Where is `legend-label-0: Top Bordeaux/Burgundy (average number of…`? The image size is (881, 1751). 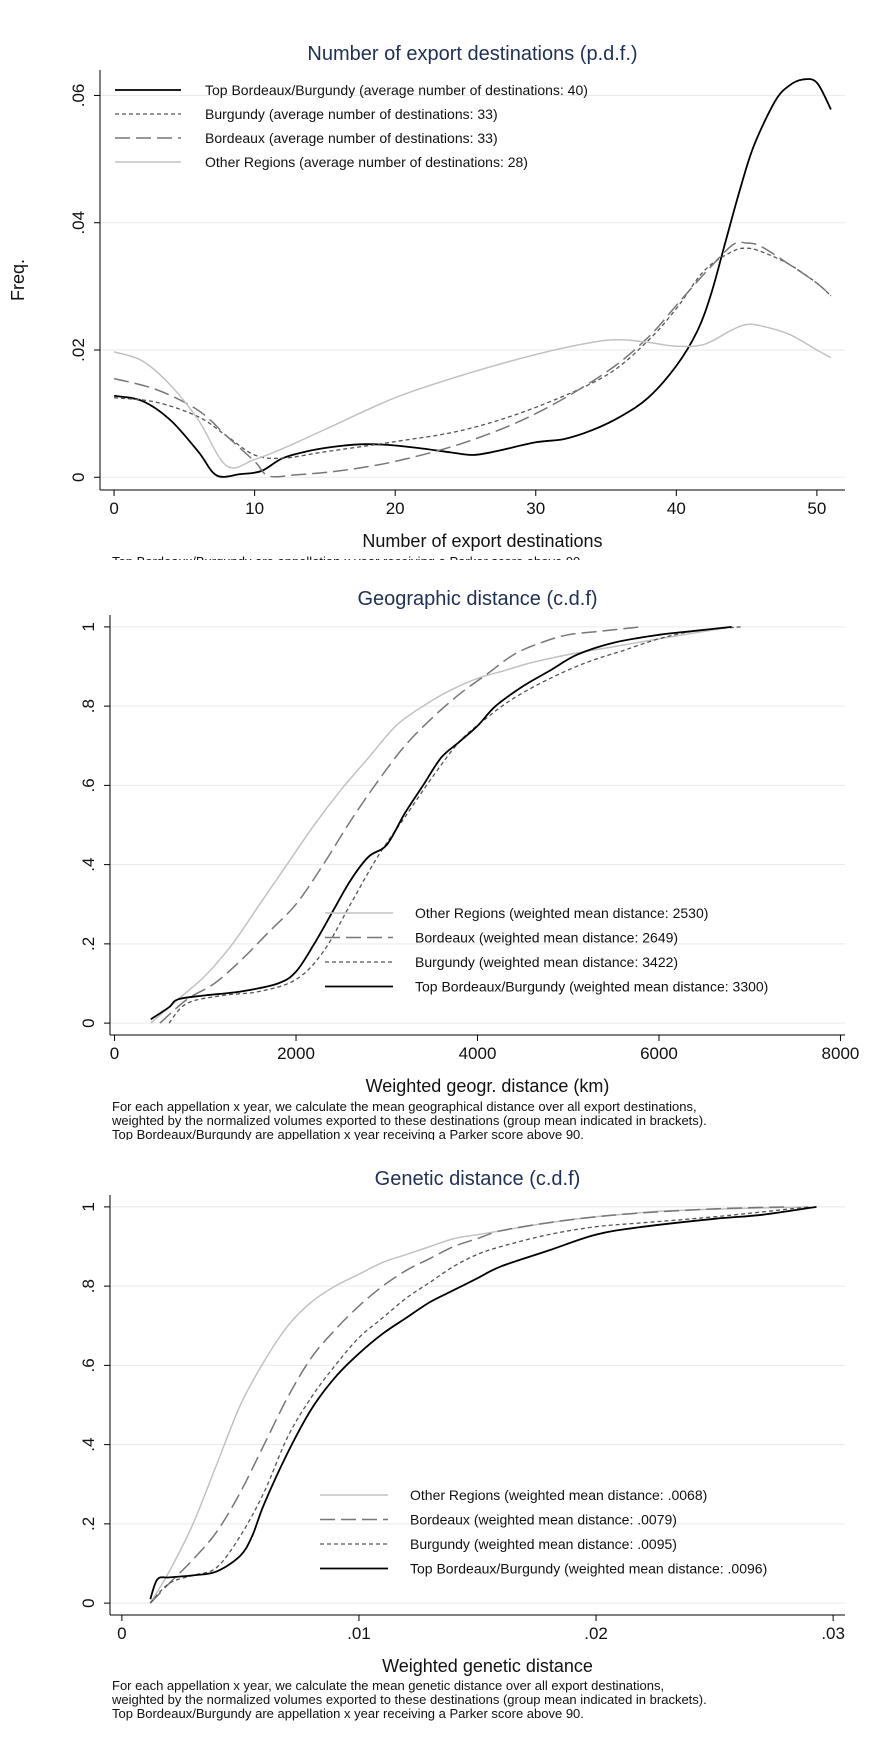
legend-label-0: Top Bordeaux/Burgundy (average number of… is located at coordinates (396, 90).